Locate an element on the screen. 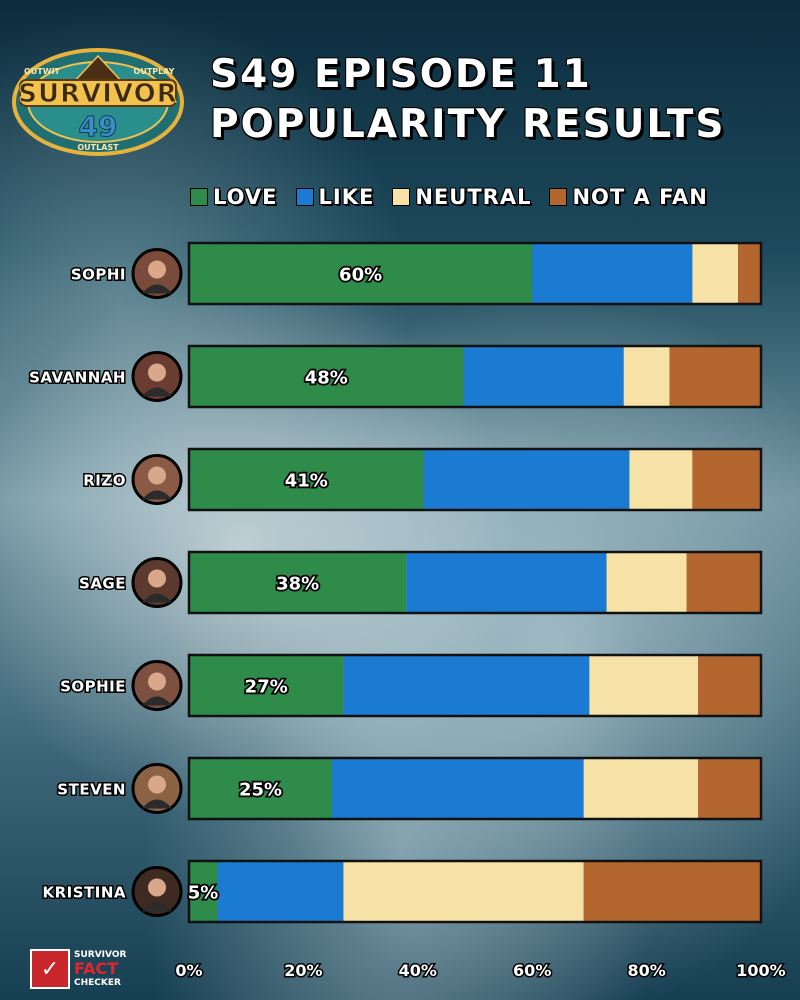 Image resolution: width=800 pixels, height=1000 pixels. bar-outline-savannah is located at coordinates (475, 376).